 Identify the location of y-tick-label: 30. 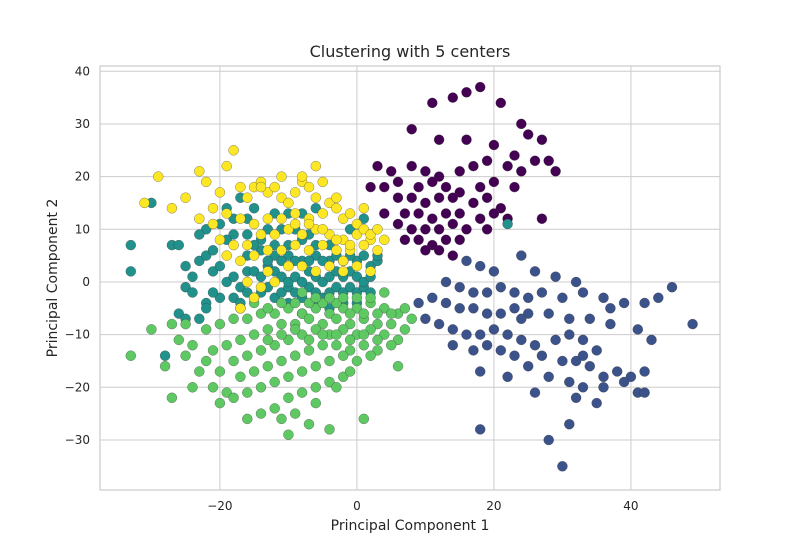
(82, 124).